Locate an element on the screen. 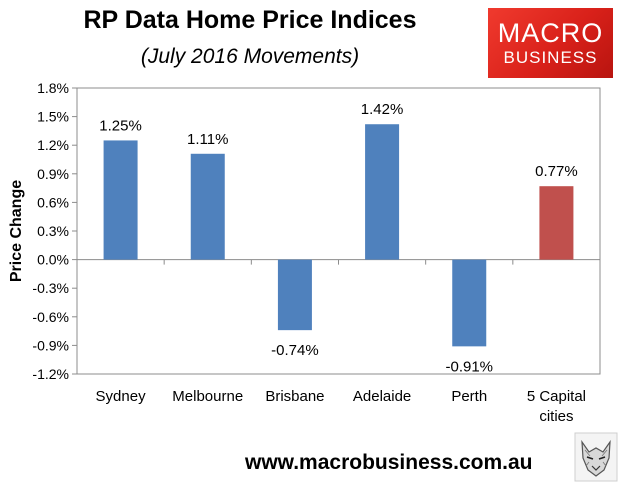  y-tick-label: 1.2% is located at coordinates (53, 145).